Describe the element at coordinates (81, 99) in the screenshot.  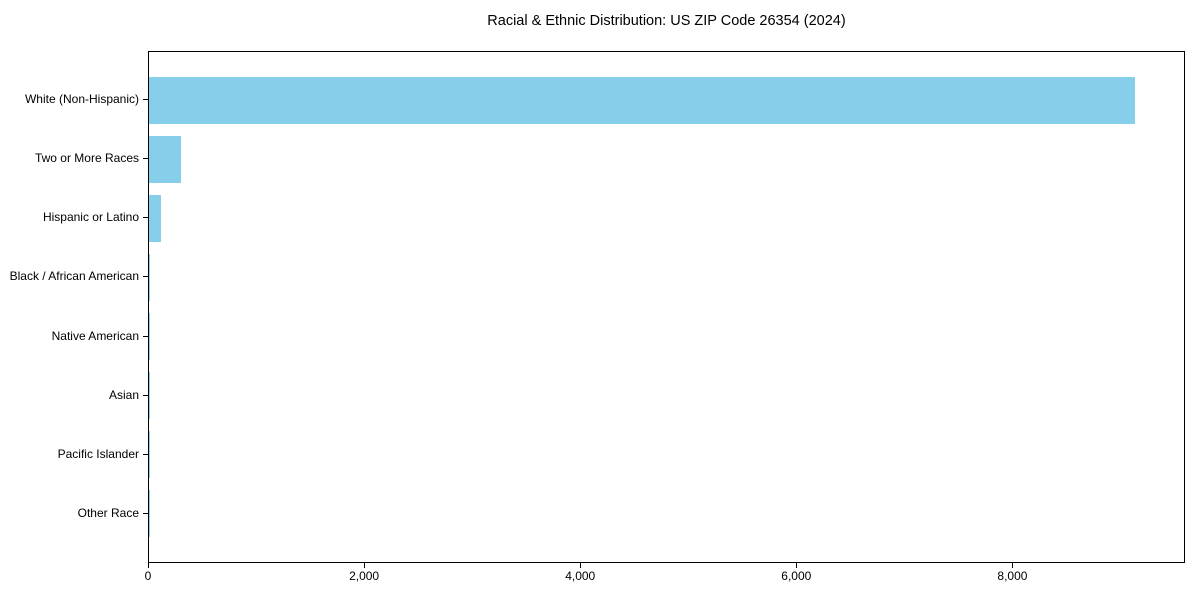
I see `y-tick-label: White (Non-Hispanic)` at that location.